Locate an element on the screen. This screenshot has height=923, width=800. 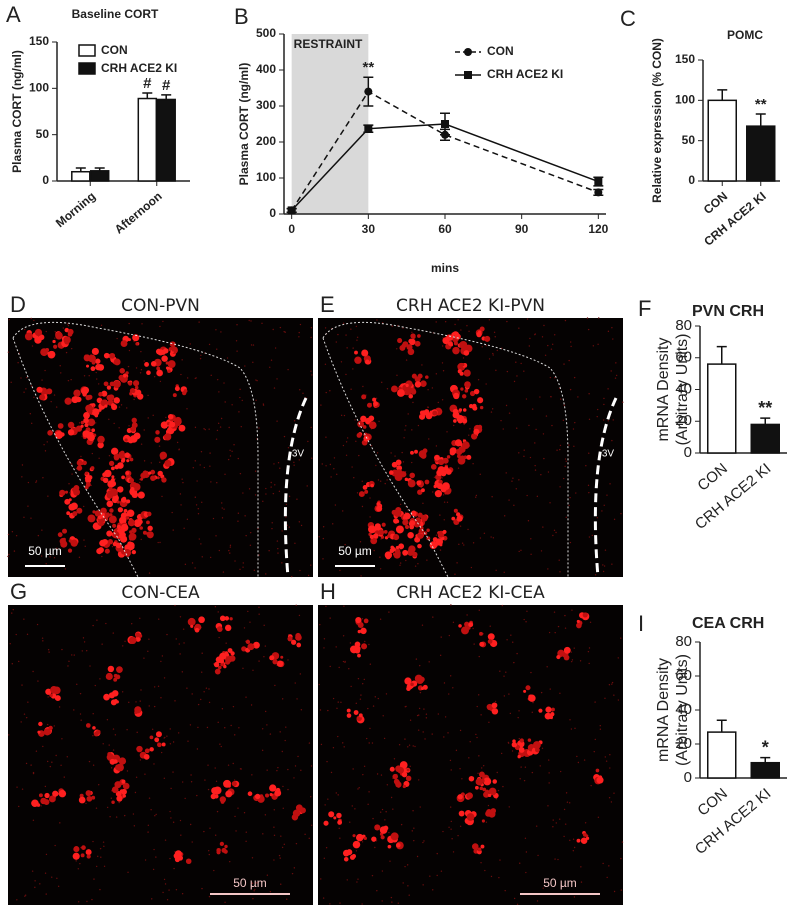
x-tick-label: CON is located at coordinates (715, 203).